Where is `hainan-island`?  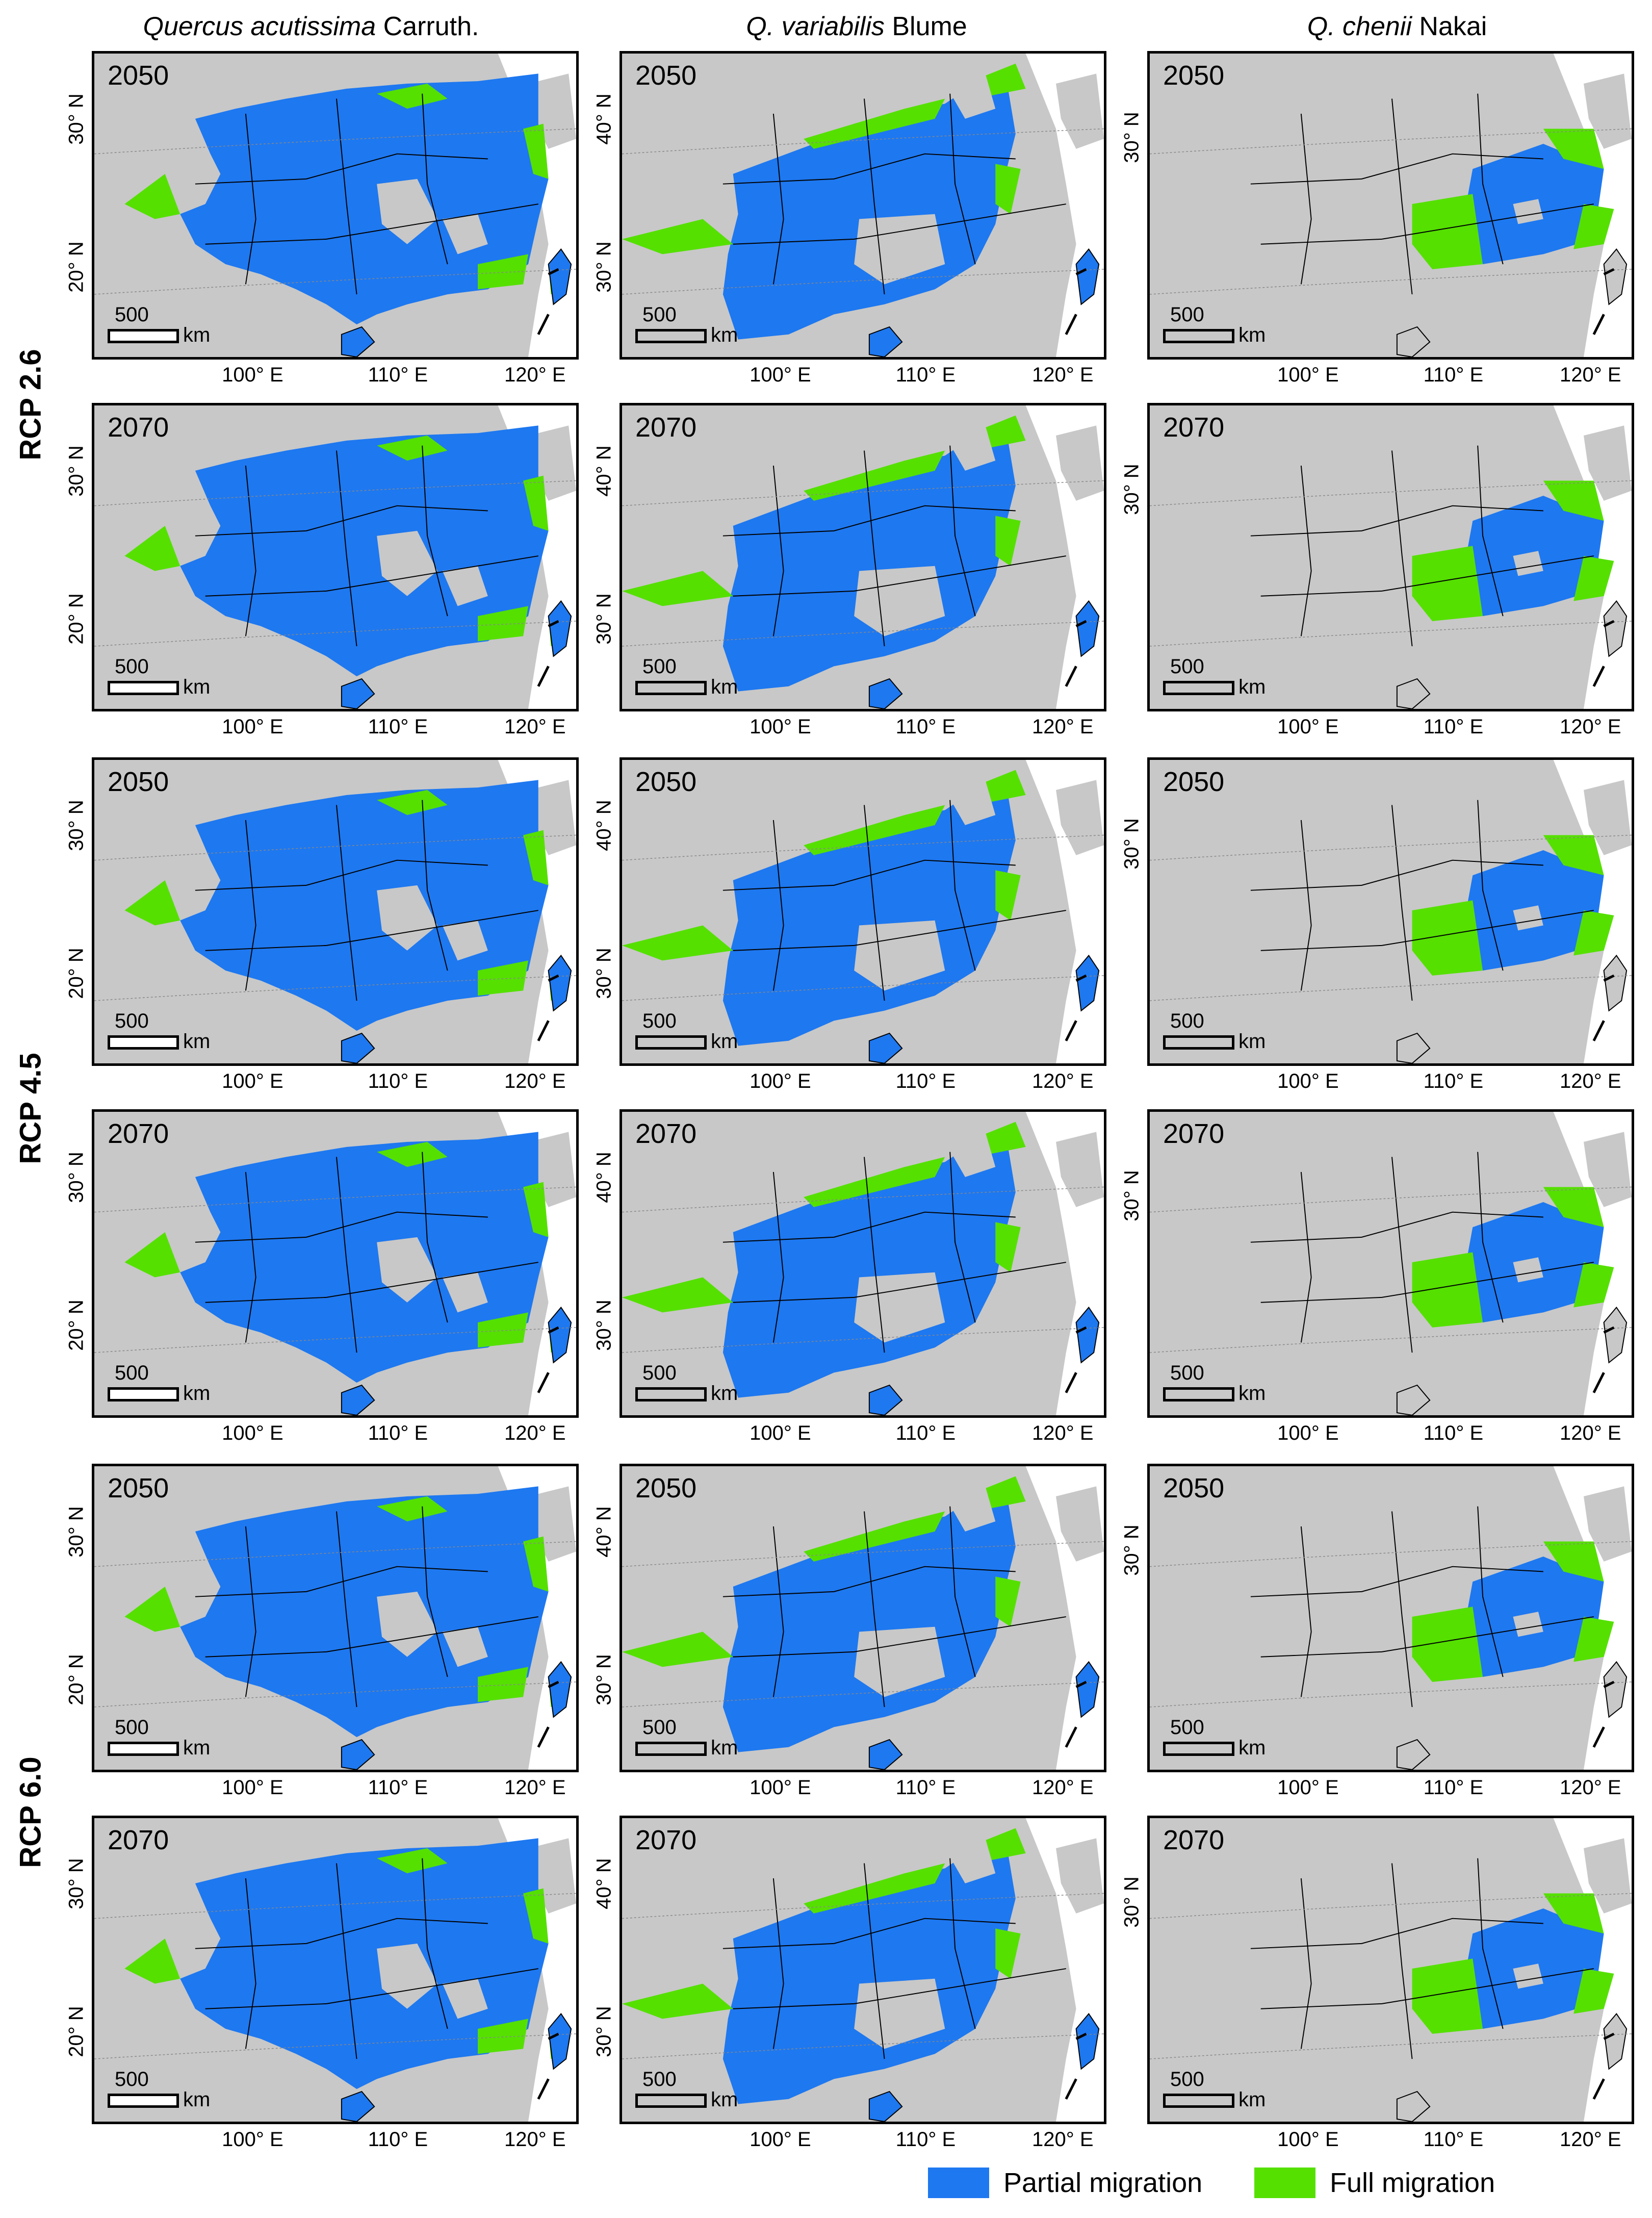 hainan-island is located at coordinates (885, 1399).